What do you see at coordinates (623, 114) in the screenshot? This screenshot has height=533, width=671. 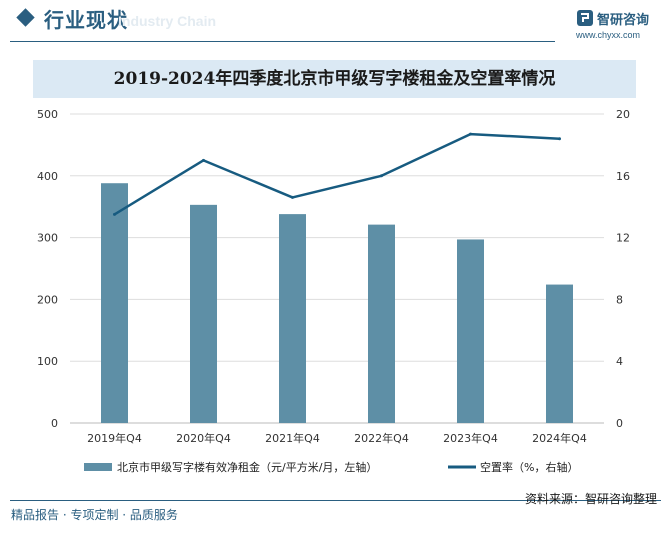 I see `right-axis-tick-label: 20` at bounding box center [623, 114].